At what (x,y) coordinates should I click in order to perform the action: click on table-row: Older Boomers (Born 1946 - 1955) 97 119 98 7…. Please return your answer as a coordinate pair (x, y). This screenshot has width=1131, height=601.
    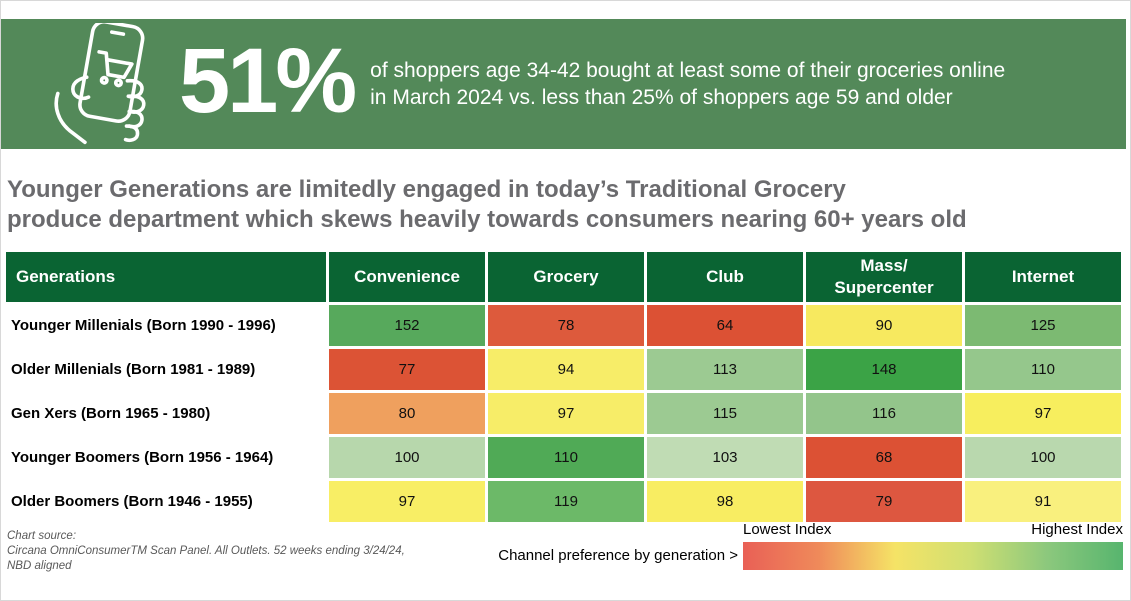
    Looking at the image, I should click on (563, 501).